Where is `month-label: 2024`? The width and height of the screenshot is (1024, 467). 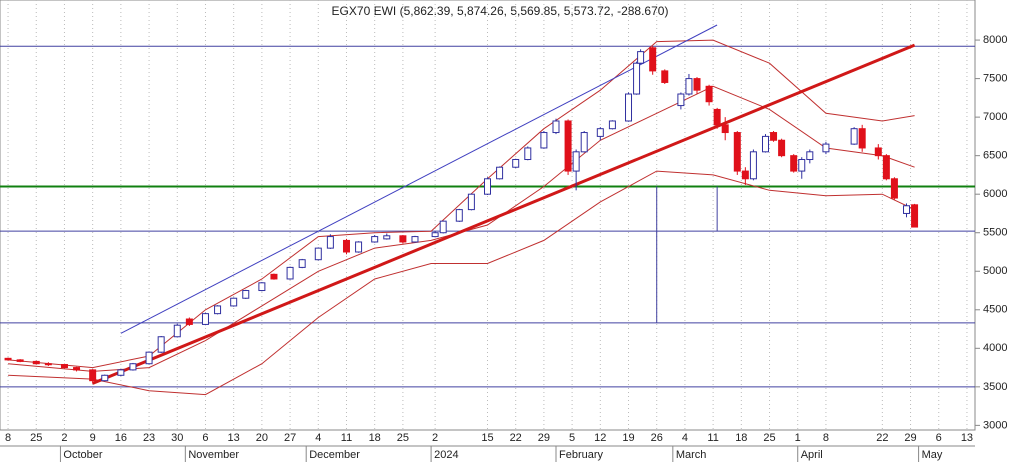 month-label: 2024 is located at coordinates (446, 455).